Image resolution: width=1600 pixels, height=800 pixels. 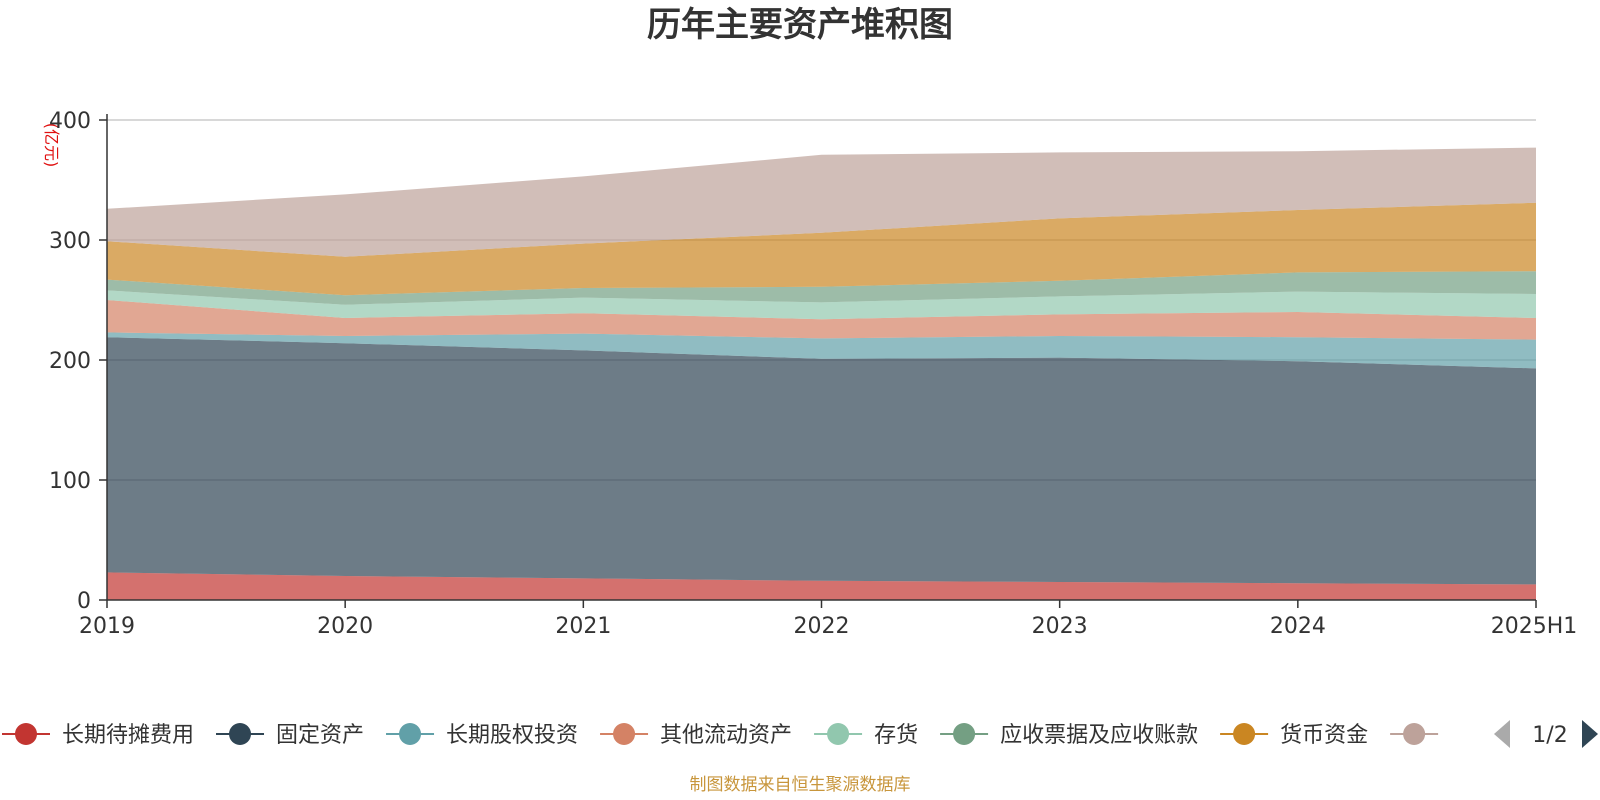 I want to click on series-area-存货, so click(x=821, y=305).